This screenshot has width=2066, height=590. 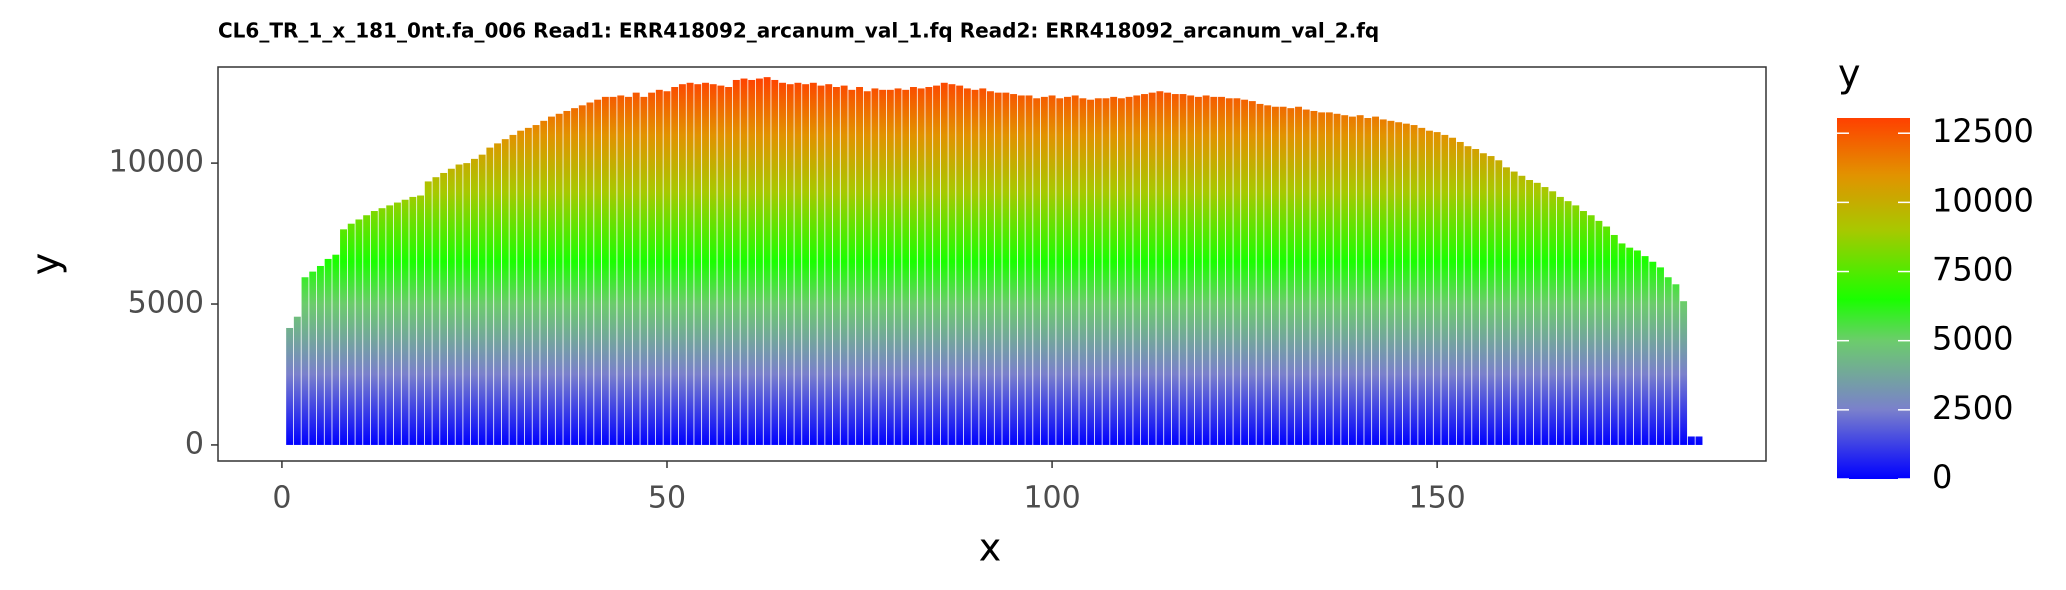 I want to click on legend-label: 5000, so click(x=1972, y=339).